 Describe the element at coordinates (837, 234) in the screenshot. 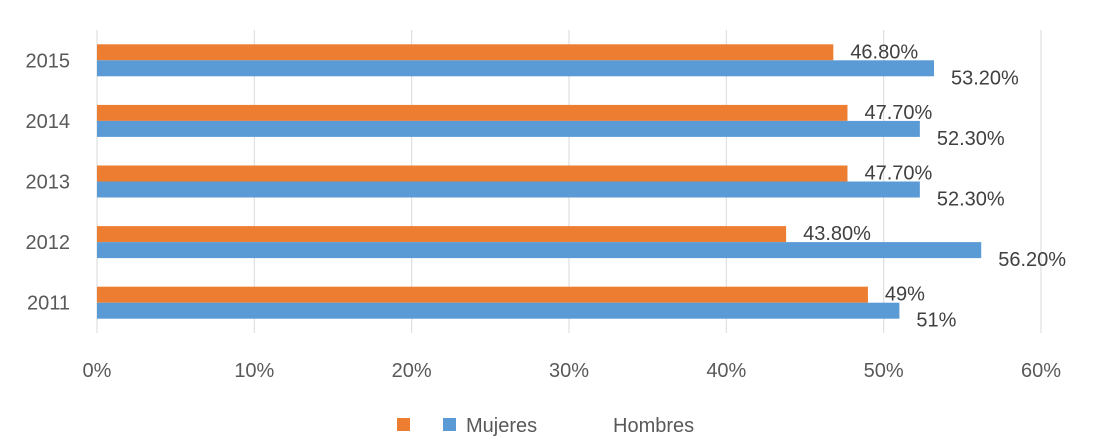

I see `data-label-mujeres: 43.80%` at that location.